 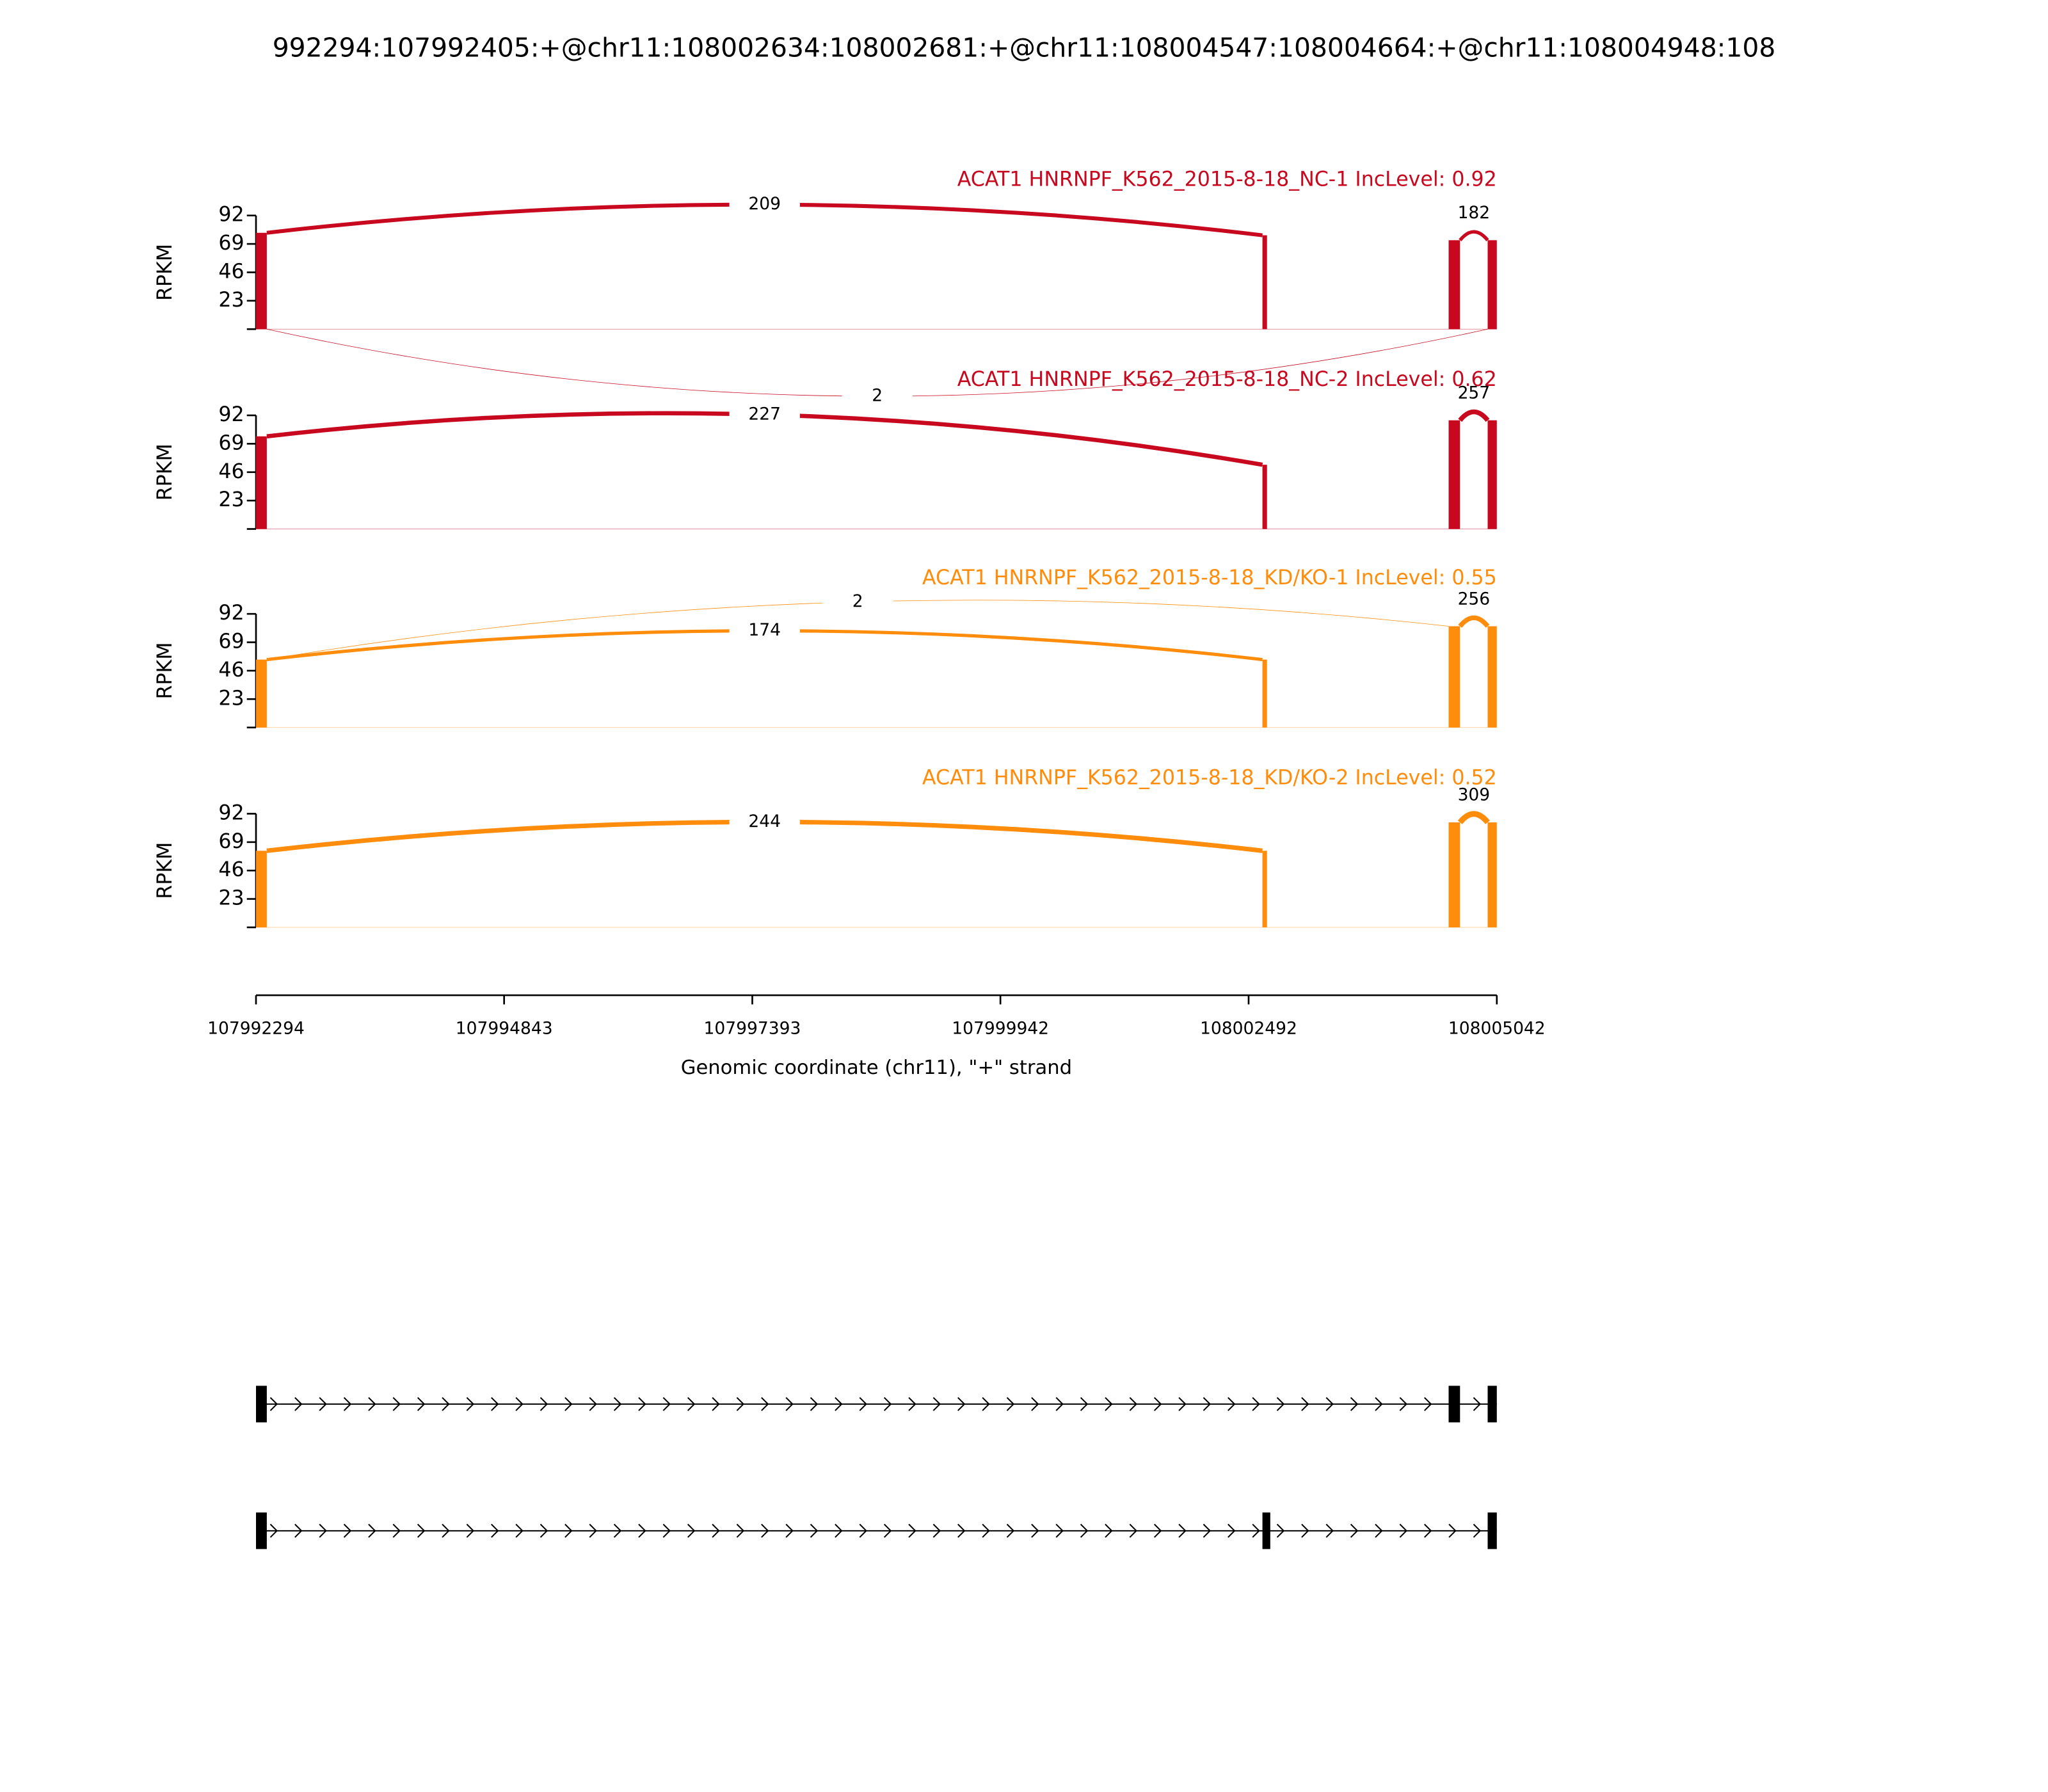 I want to click on junction-label: 209, so click(x=764, y=204).